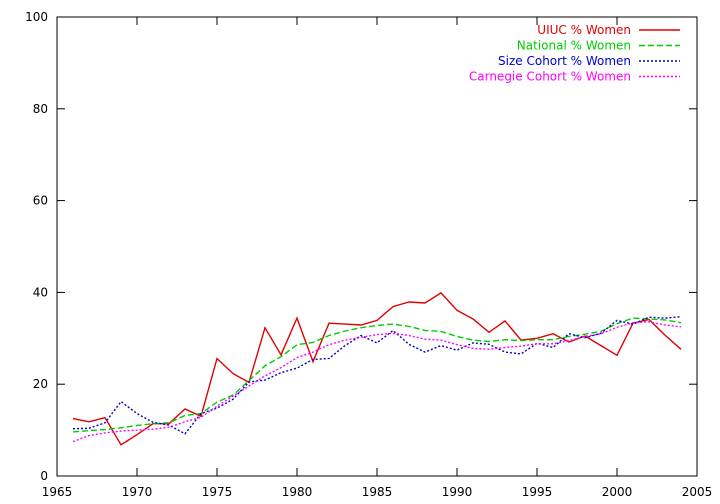 This screenshot has width=720, height=504. What do you see at coordinates (40, 109) in the screenshot?
I see `y-tick-label: 80` at bounding box center [40, 109].